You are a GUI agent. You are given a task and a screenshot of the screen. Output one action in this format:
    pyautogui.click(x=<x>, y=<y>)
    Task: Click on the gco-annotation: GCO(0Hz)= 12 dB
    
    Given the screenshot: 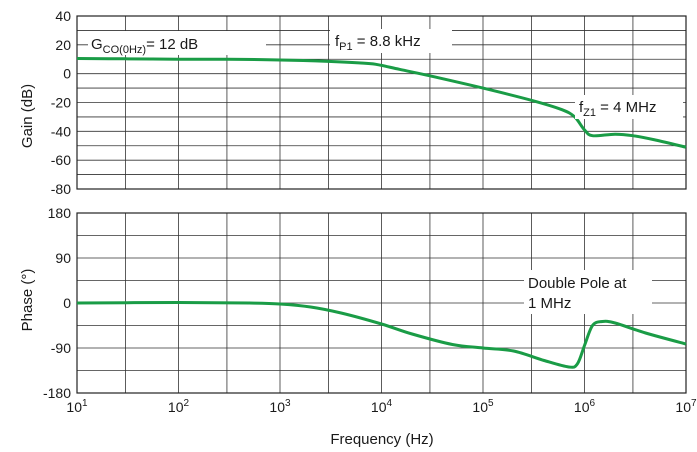 What is the action you would take?
    pyautogui.click(x=144, y=46)
    